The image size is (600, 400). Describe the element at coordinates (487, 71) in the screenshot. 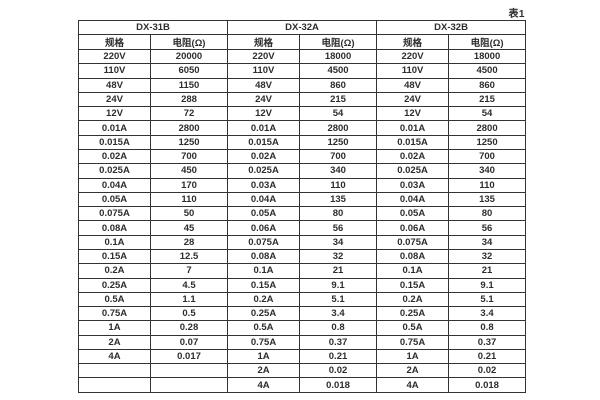

I see `table-cell: 4500` at that location.